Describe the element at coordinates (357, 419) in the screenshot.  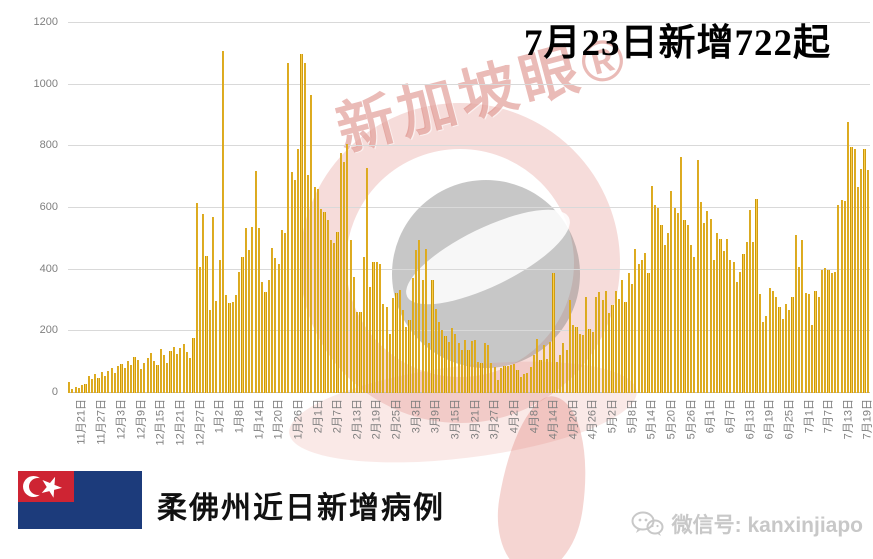
I see `x-tick-label: 2月13日` at that location.